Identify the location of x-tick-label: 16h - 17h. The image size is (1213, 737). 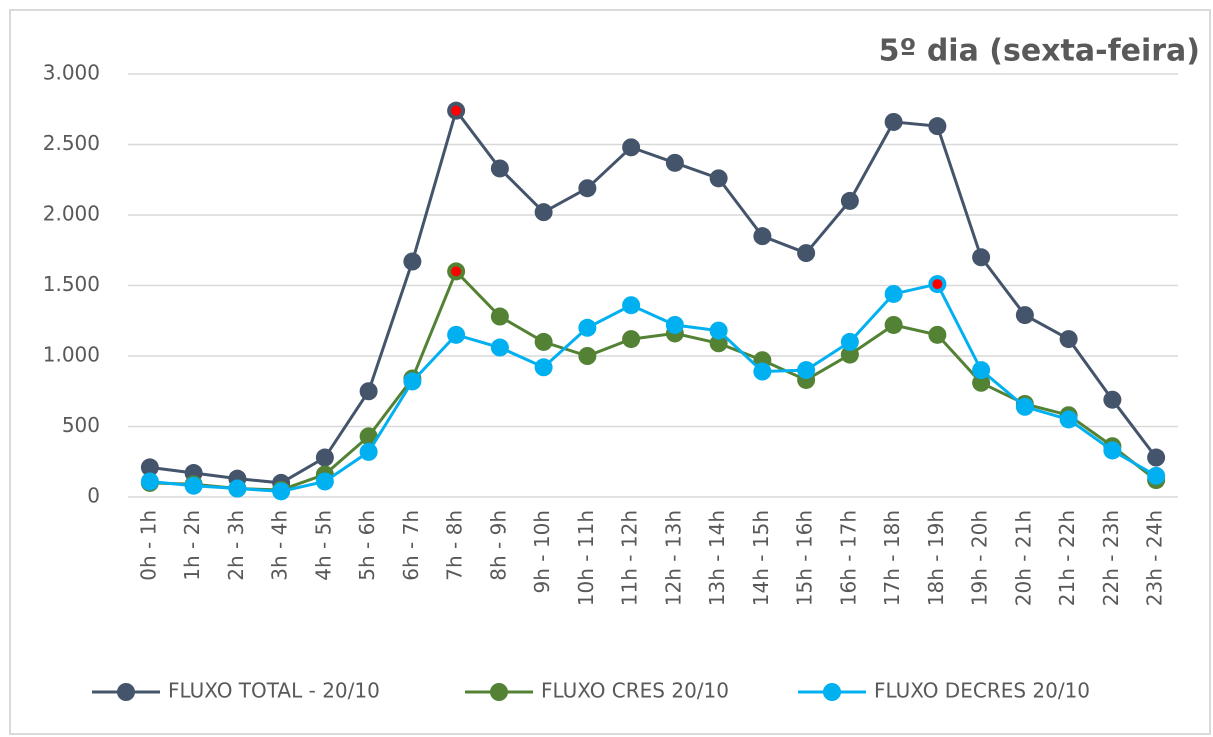
(848, 558).